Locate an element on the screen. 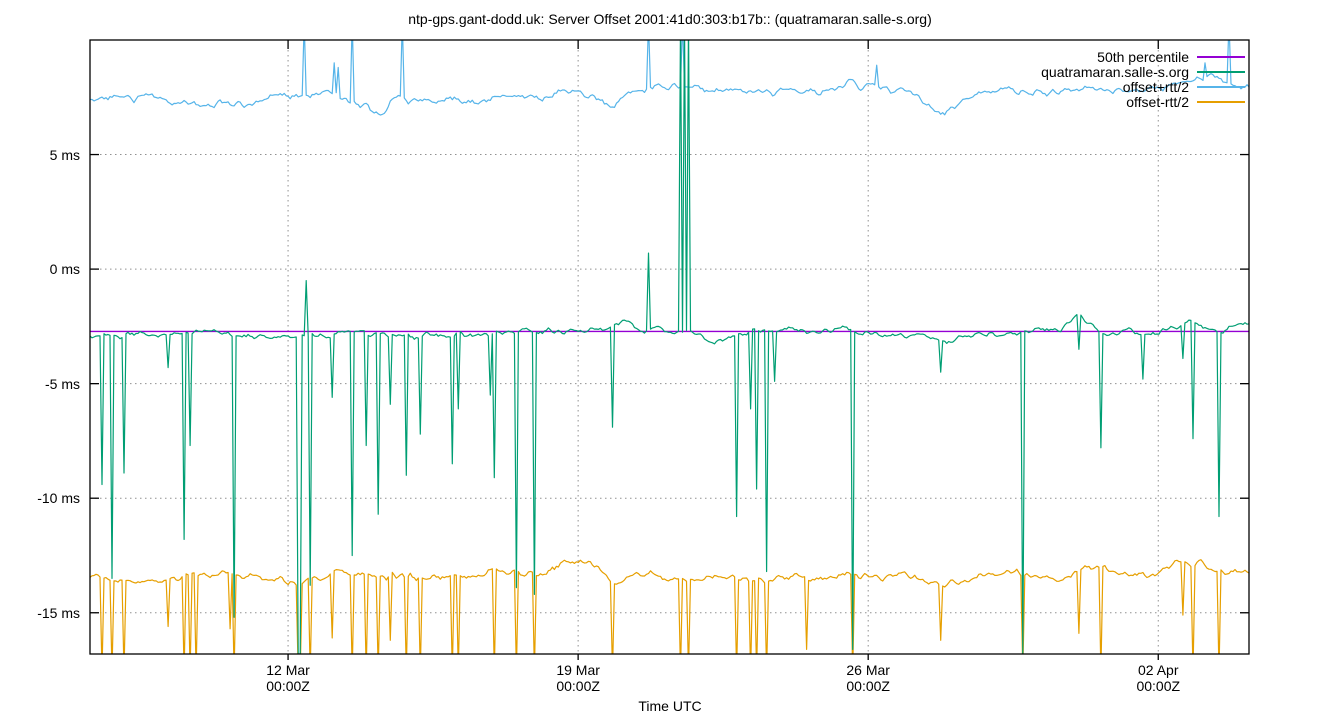 The height and width of the screenshot is (720, 1340). legend-row: quatramaran.salle-s.org is located at coordinates (1143, 71).